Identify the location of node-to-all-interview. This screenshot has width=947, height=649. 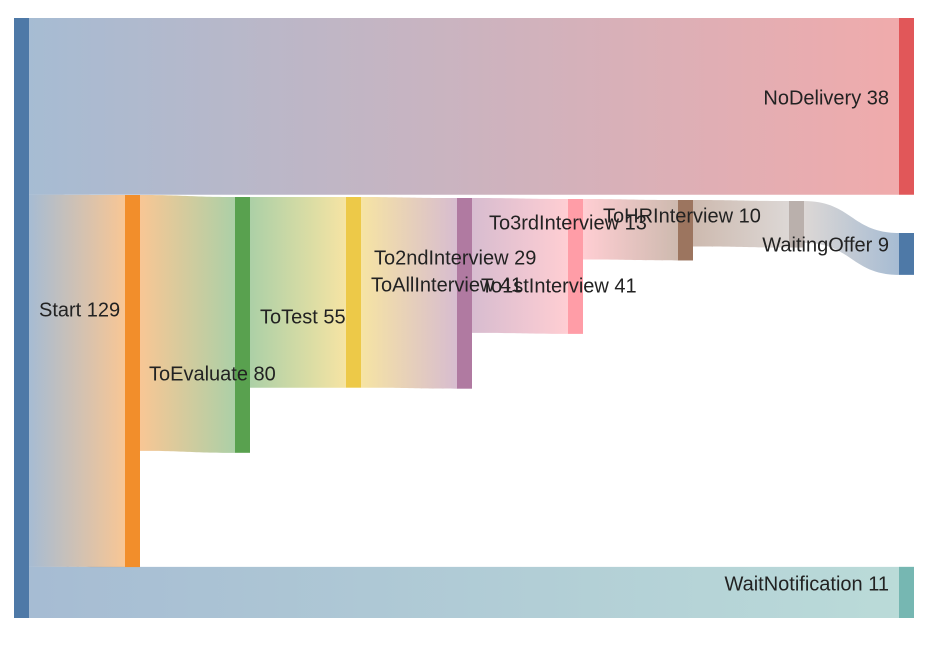
(353, 292).